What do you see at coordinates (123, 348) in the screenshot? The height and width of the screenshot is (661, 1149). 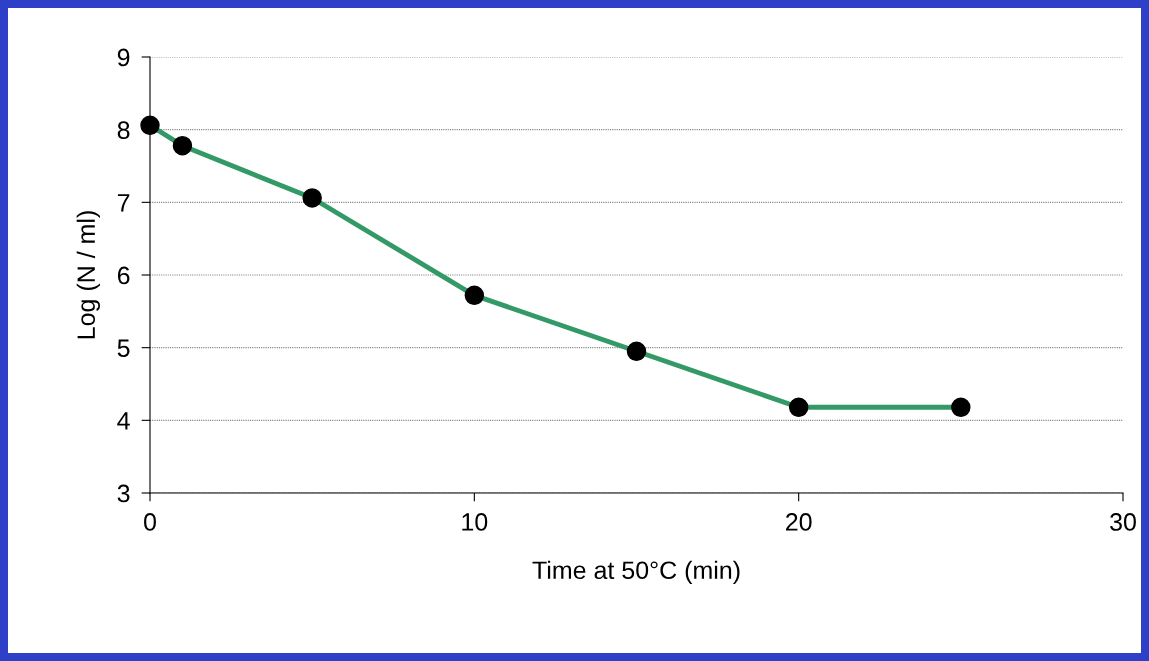 I see `y-tick-label: 5` at bounding box center [123, 348].